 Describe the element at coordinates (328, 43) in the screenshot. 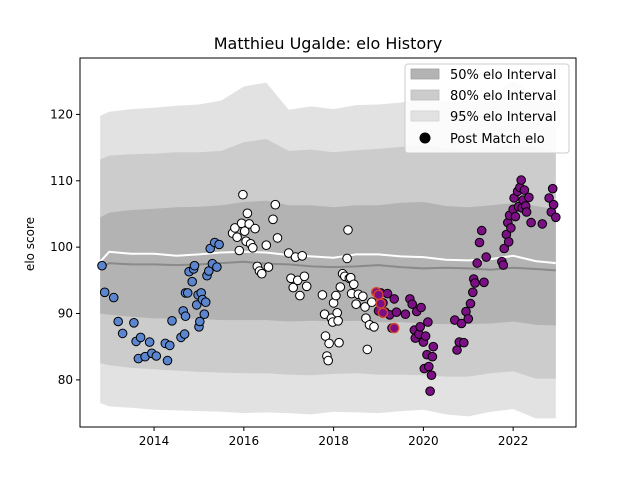

I see `chart-title: Matthieu Ugalde: elo History` at that location.